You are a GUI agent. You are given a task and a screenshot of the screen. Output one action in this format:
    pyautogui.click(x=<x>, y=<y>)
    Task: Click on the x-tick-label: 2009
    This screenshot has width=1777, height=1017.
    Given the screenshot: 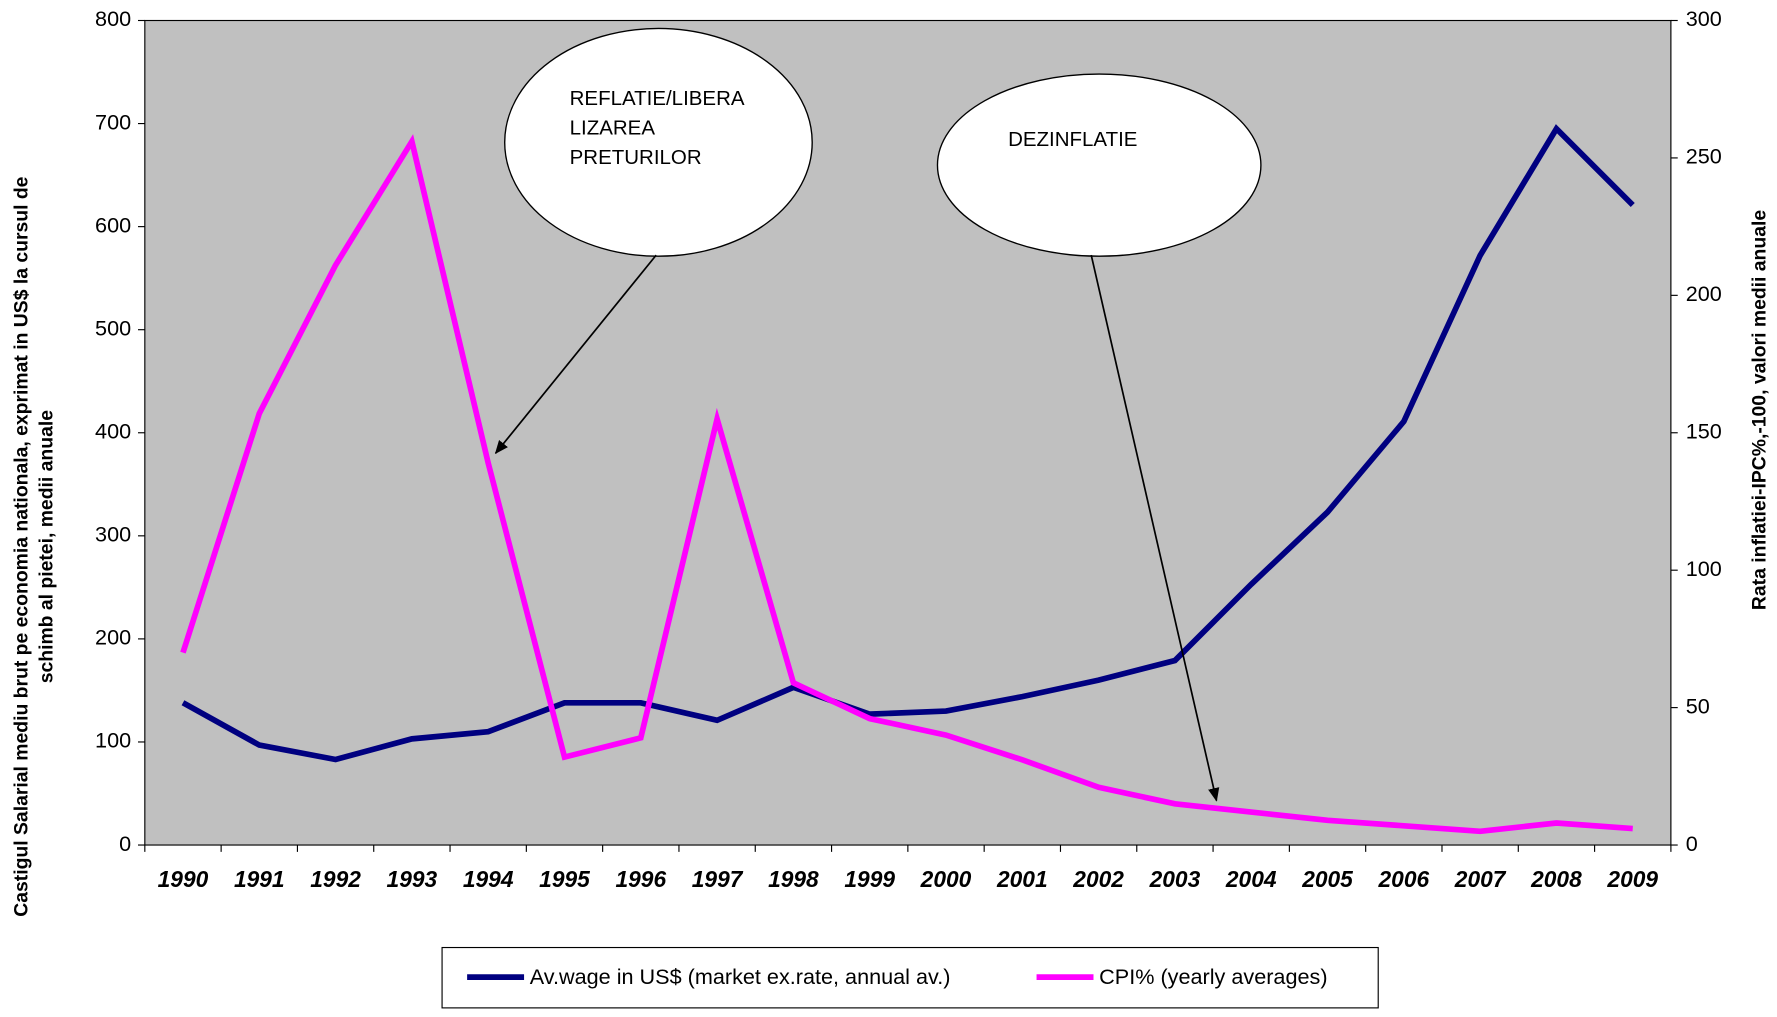 What is the action you would take?
    pyautogui.click(x=1632, y=879)
    